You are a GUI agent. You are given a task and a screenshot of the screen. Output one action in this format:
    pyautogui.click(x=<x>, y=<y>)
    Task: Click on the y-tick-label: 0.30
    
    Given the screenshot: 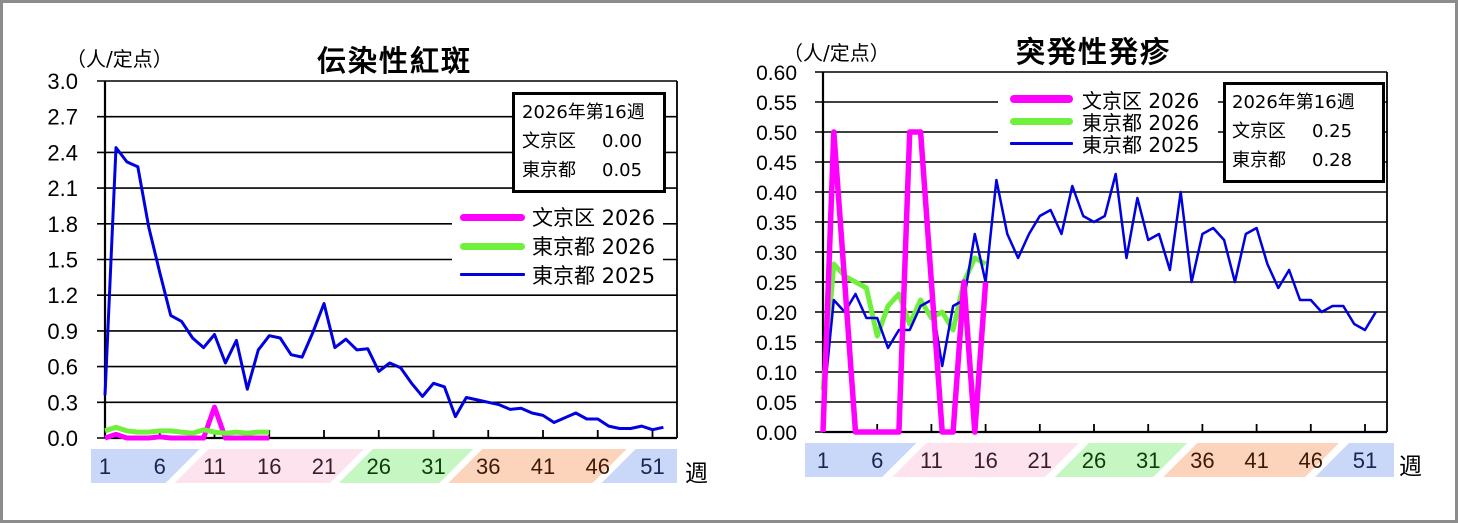 What is the action you would take?
    pyautogui.click(x=776, y=253)
    